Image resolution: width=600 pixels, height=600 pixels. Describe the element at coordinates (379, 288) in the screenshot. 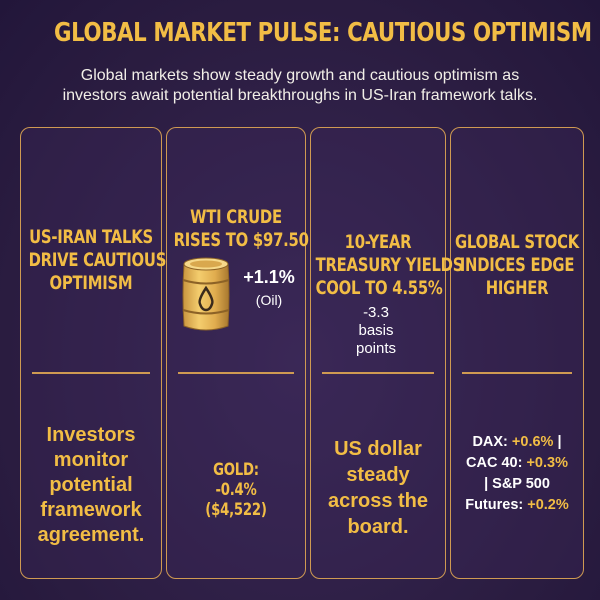

I see `heading-line: COOL TO 4.55%` at that location.